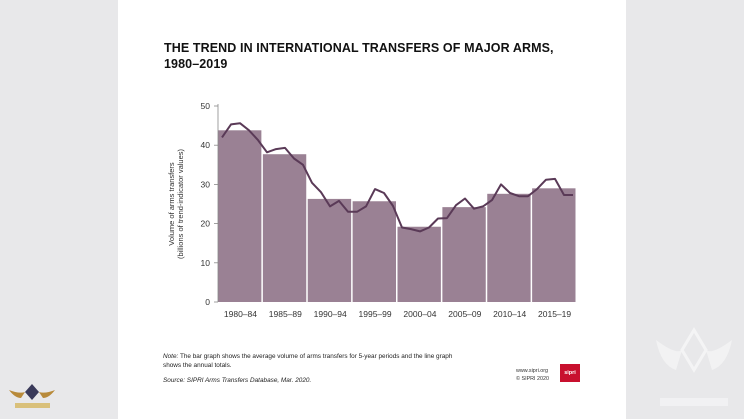  What do you see at coordinates (329, 250) in the screenshot?
I see `bar-1990–94` at bounding box center [329, 250].